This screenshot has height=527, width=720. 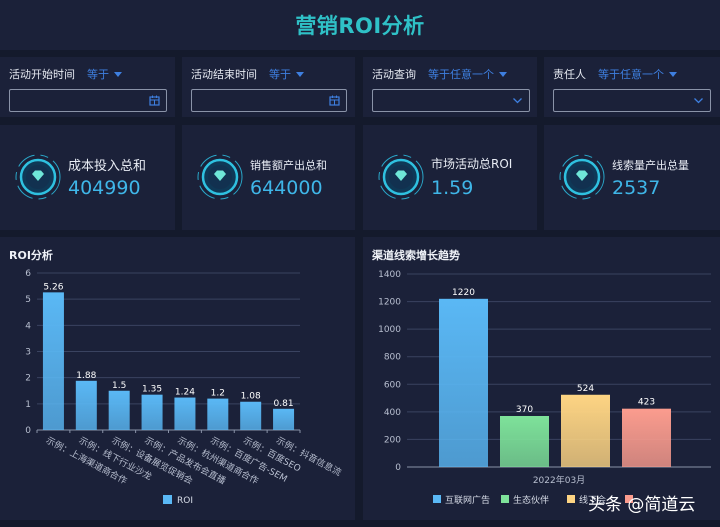 I want to click on chart-title: 渠道线索增长趋势, so click(x=416, y=255).